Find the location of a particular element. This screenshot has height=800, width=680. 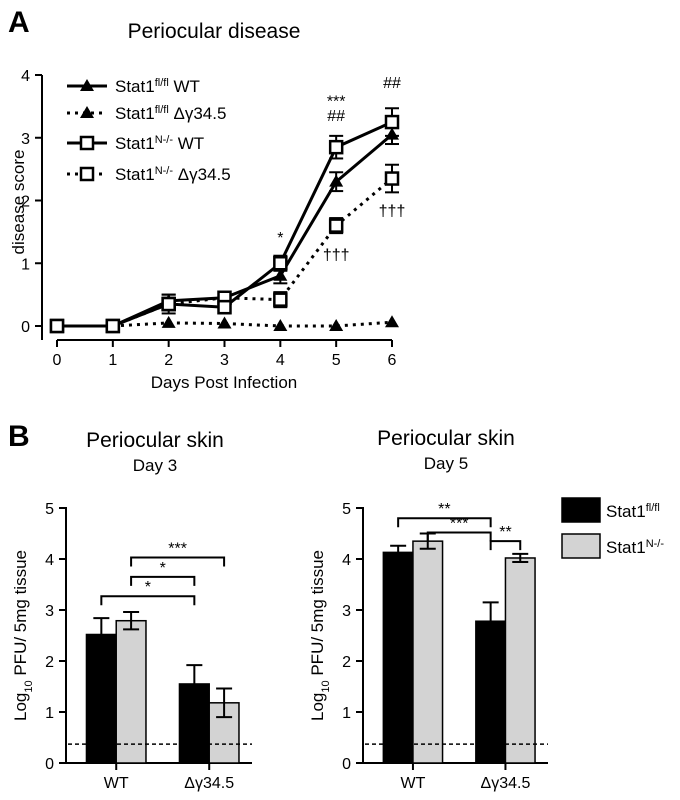

significance-annotation: * is located at coordinates (280, 238).